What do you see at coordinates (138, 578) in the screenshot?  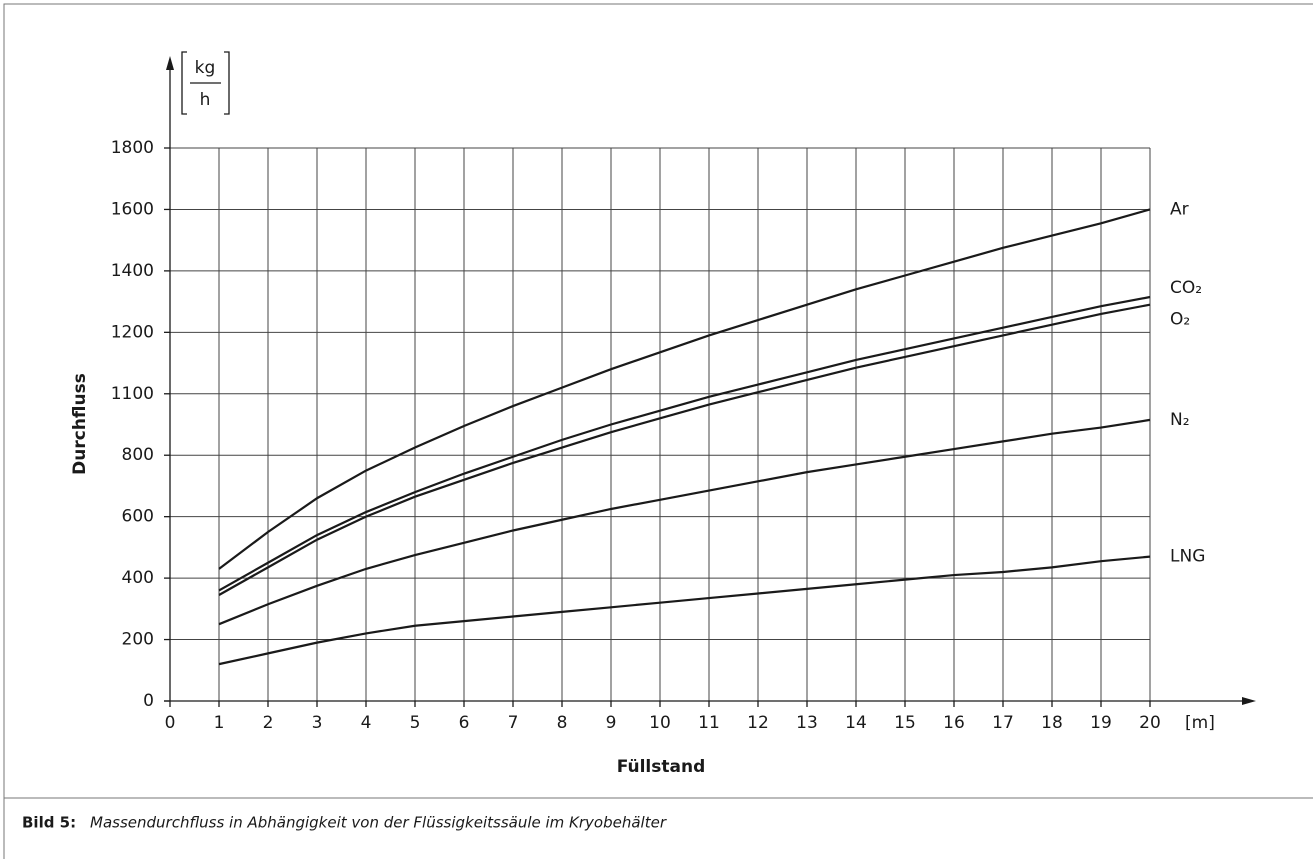 I see `y-tick-label: 400` at bounding box center [138, 578].